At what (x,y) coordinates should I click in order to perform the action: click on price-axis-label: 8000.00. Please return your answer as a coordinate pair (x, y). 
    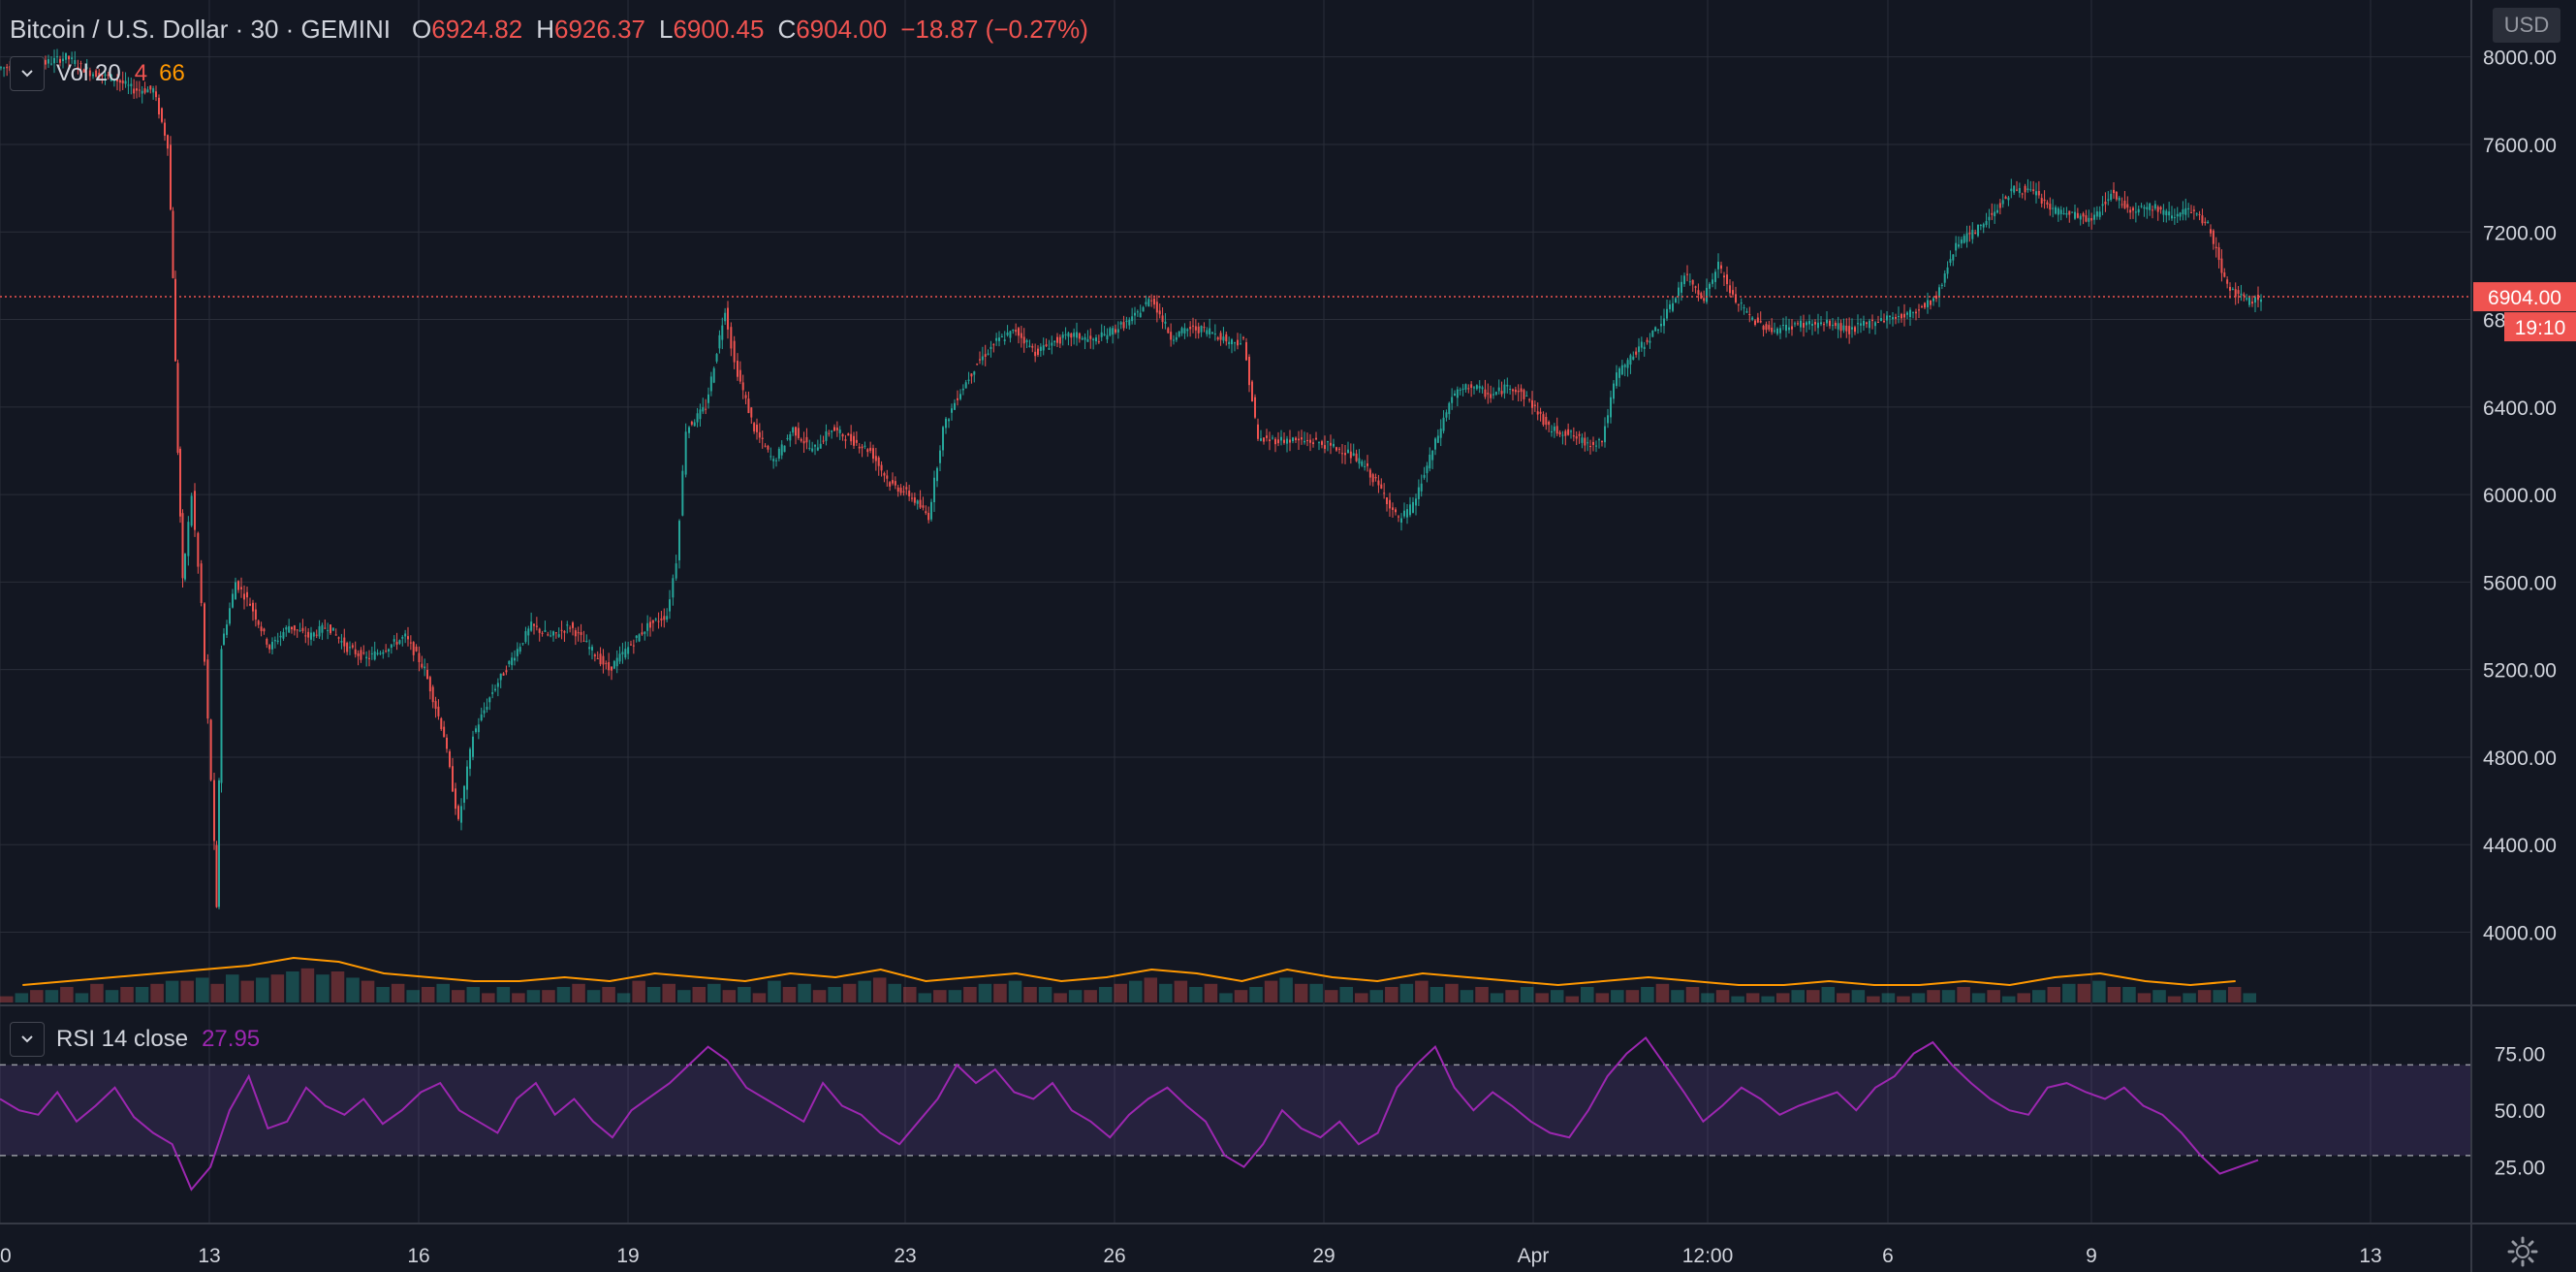
    Looking at the image, I should click on (2520, 59).